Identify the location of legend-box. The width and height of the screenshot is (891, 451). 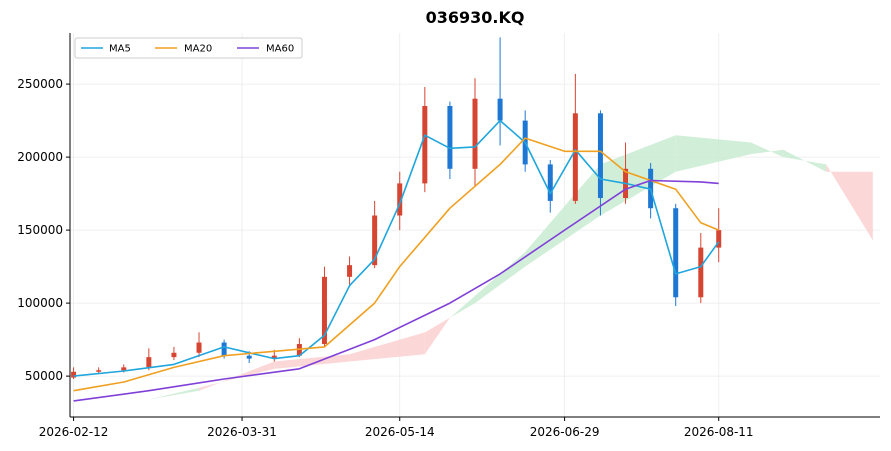
(188, 48).